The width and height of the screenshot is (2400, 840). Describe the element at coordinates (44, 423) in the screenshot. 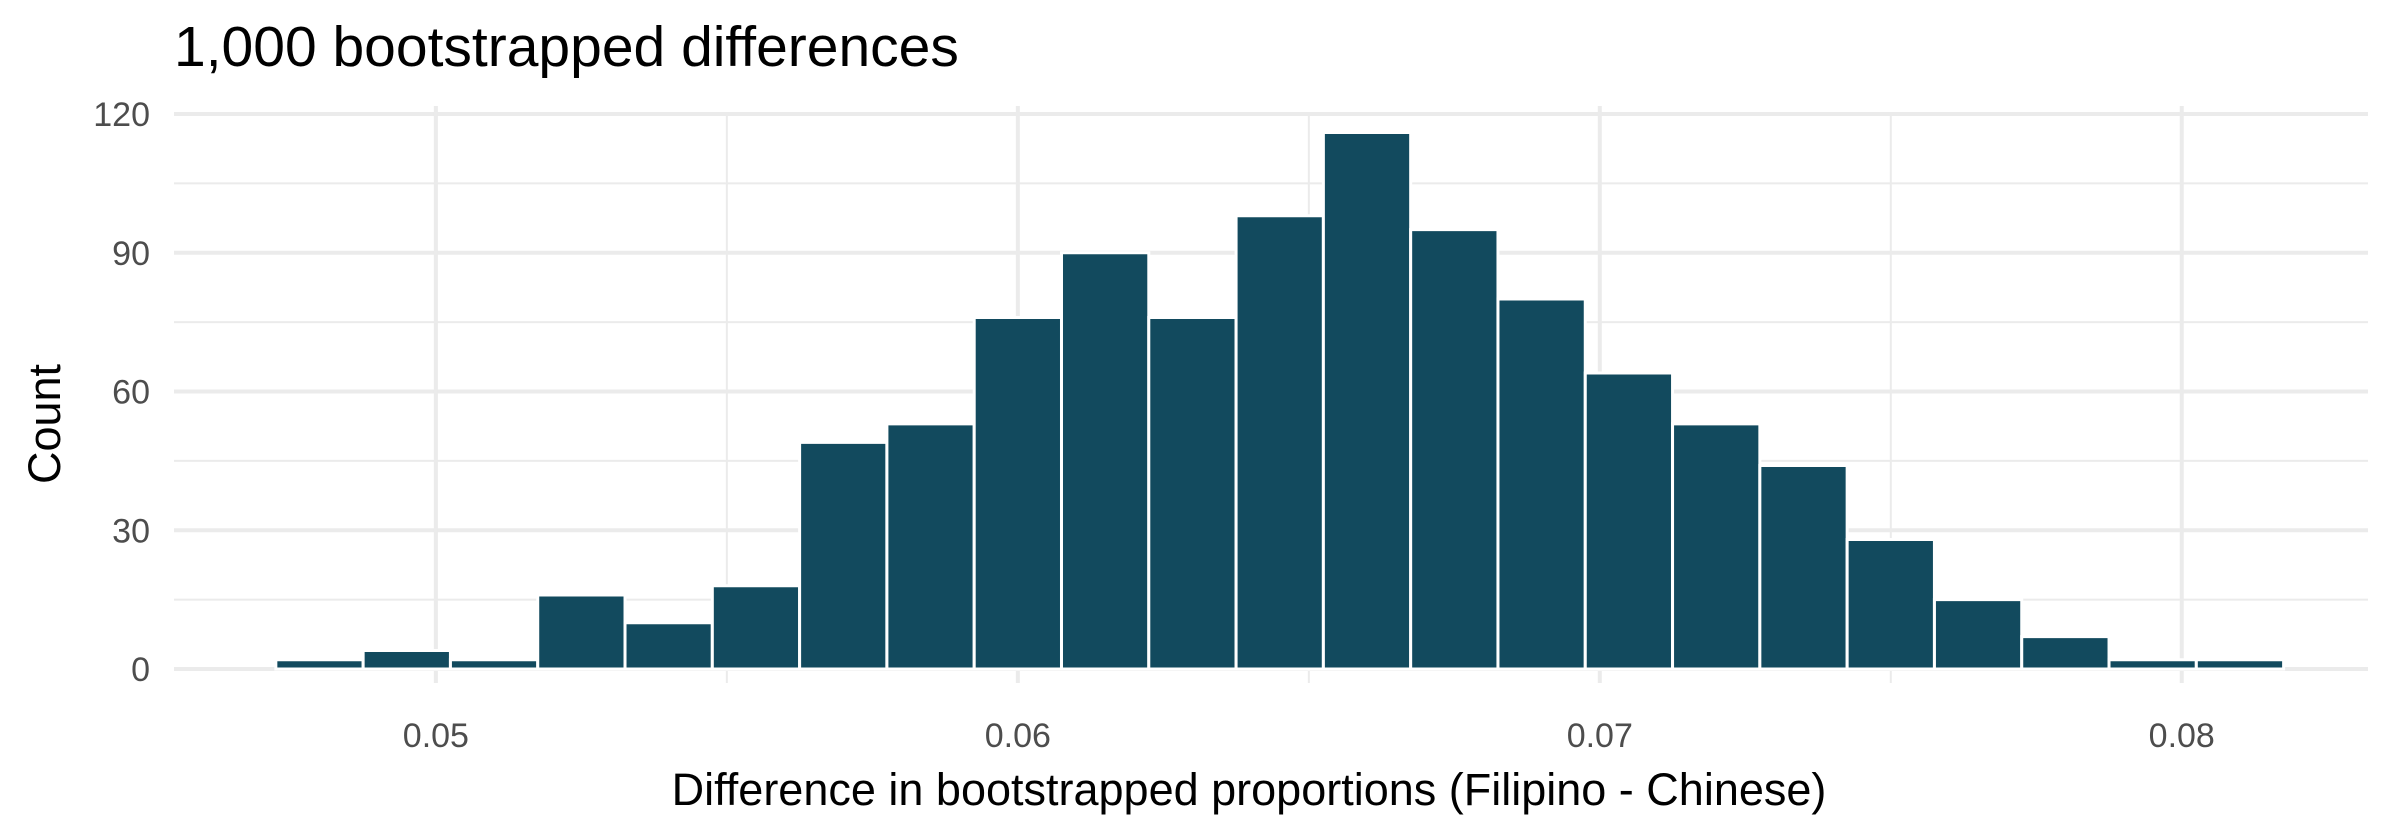

I see `y-axis-title: Count` at that location.